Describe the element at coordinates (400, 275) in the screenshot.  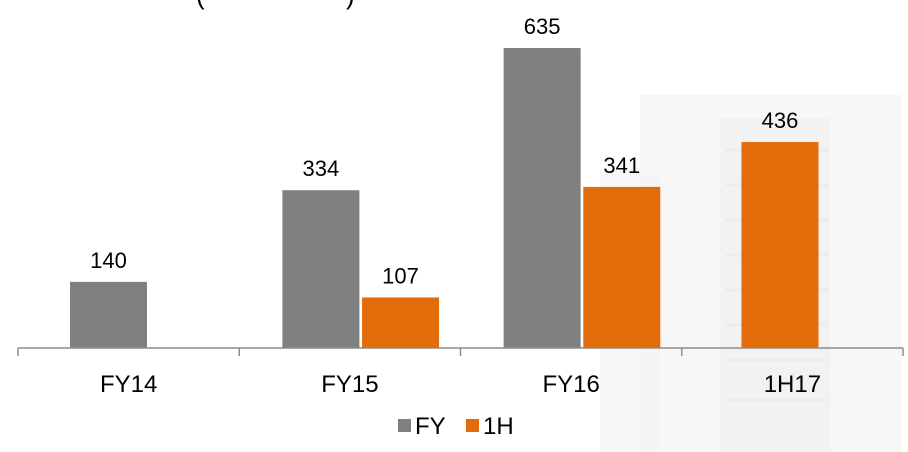
I see `data-label-1h-fy15: 107` at that location.